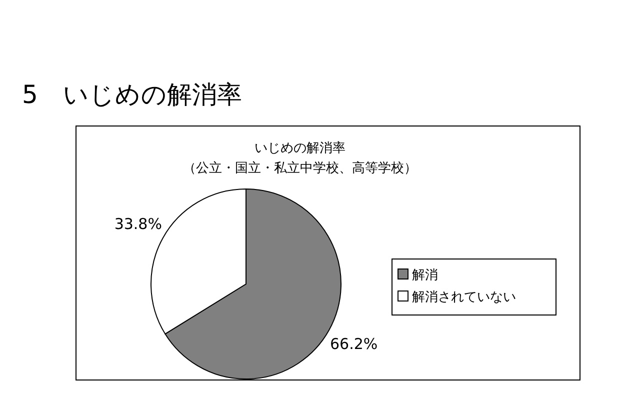  What do you see at coordinates (464, 297) in the screenshot?
I see `legend-label: 解消されていない` at bounding box center [464, 297].